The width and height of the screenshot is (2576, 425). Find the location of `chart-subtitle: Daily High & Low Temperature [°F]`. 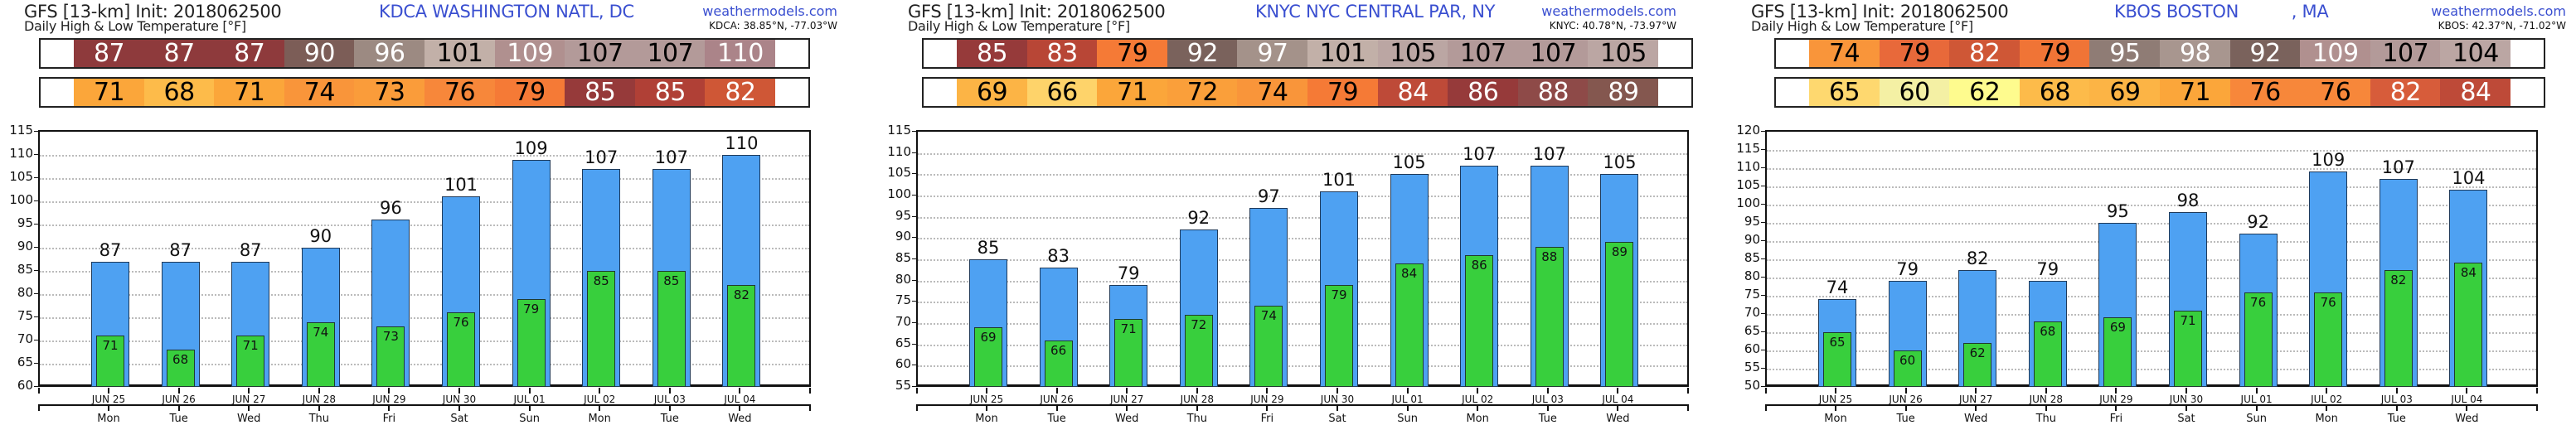

chart-subtitle: Daily High & Low Temperature [°F] is located at coordinates (1862, 26).